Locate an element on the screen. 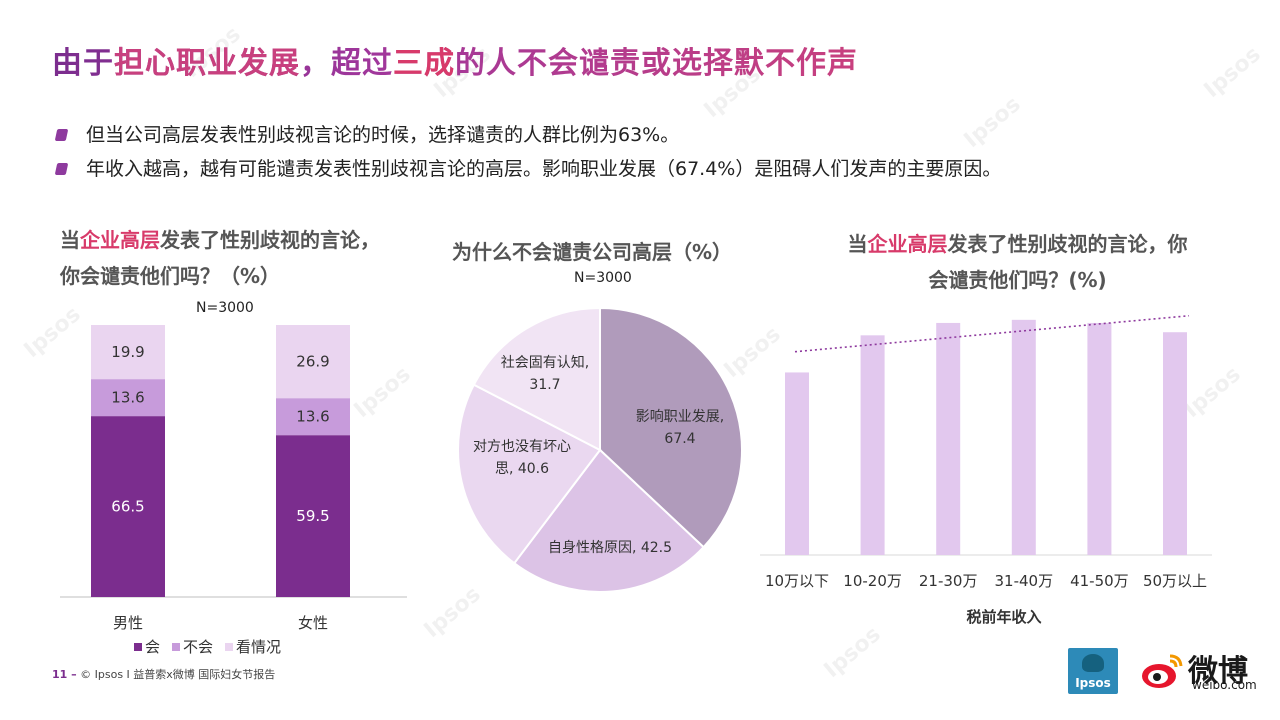  ipsos-logo: Ipsos is located at coordinates (1093, 671).